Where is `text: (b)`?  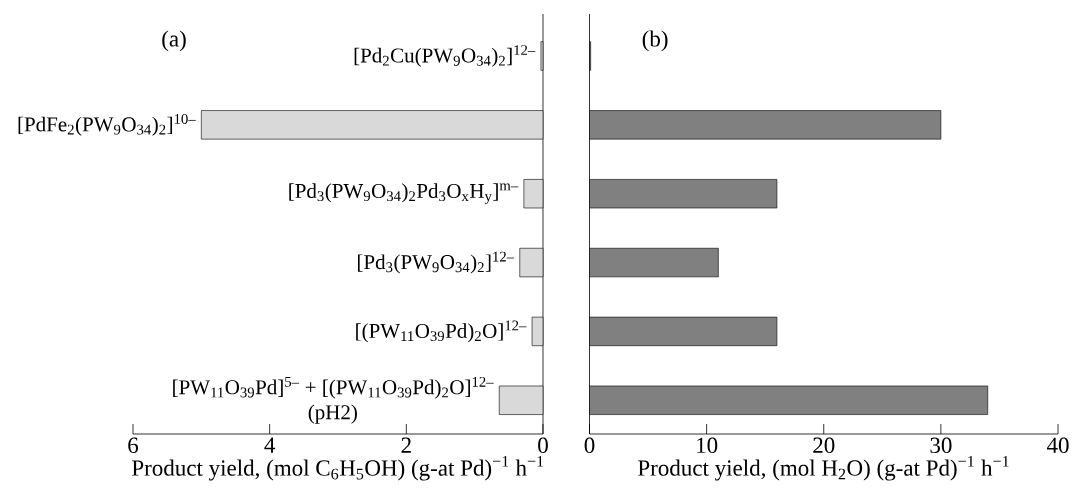 text: (b) is located at coordinates (655, 41).